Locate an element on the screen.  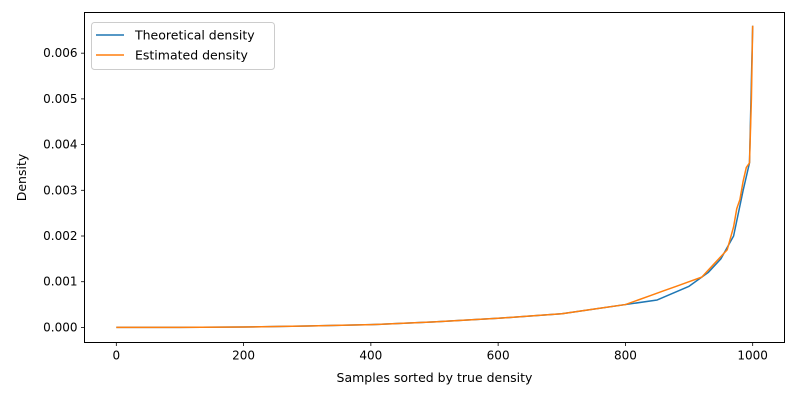
y-axis-label: Density is located at coordinates (21, 177).